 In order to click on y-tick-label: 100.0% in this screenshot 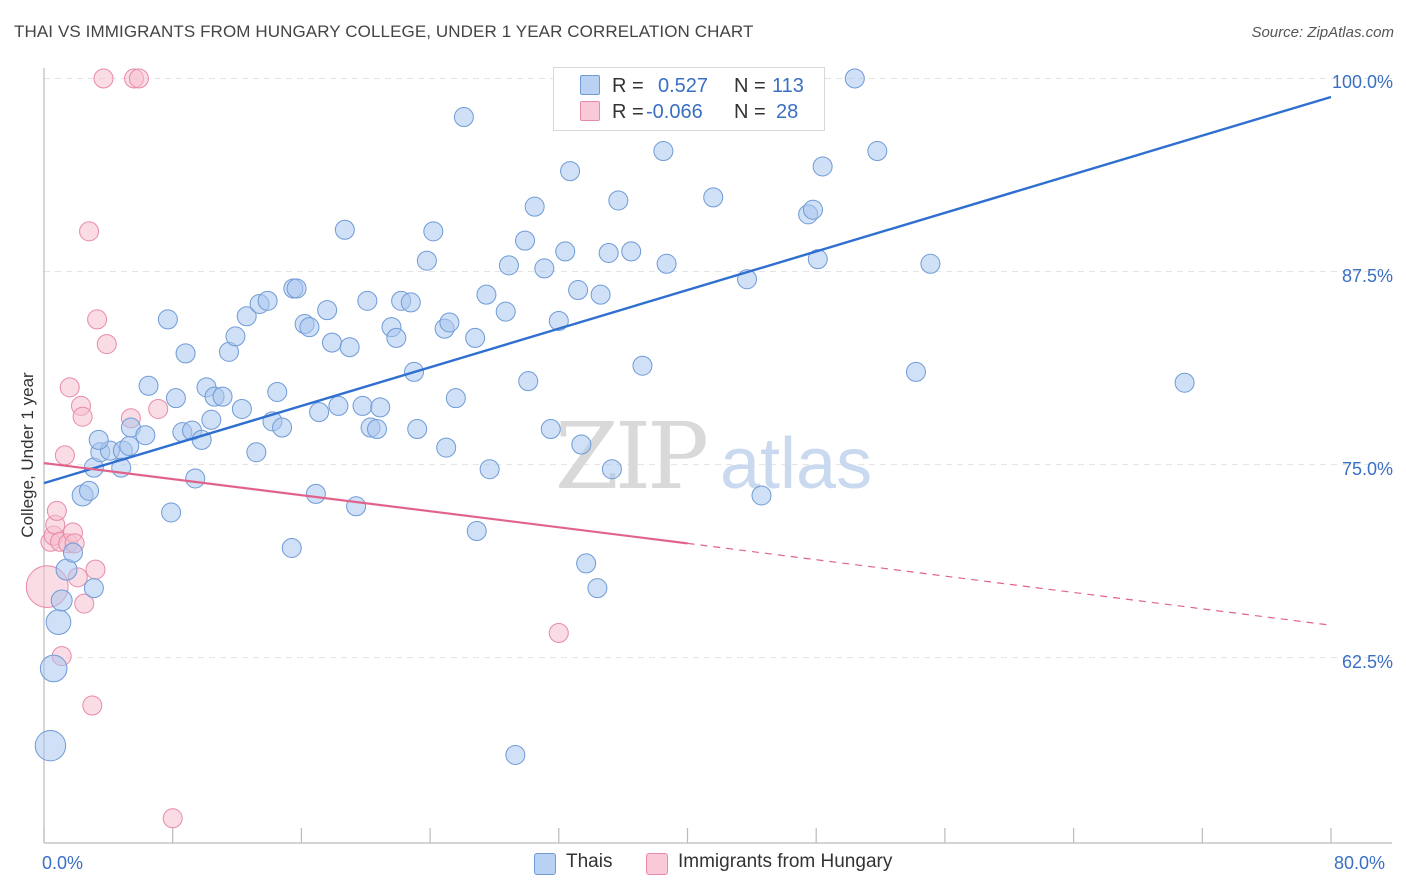, I will do `click(1362, 82)`.